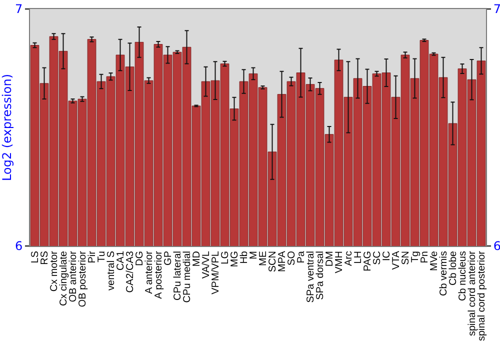  I want to click on x-tick-label: Cb nucleus, so click(463, 276).